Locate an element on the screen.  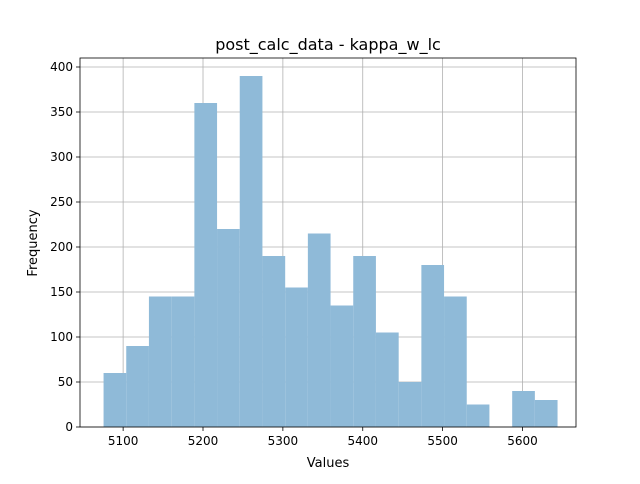
y-tick-label: 100 is located at coordinates (61, 337).